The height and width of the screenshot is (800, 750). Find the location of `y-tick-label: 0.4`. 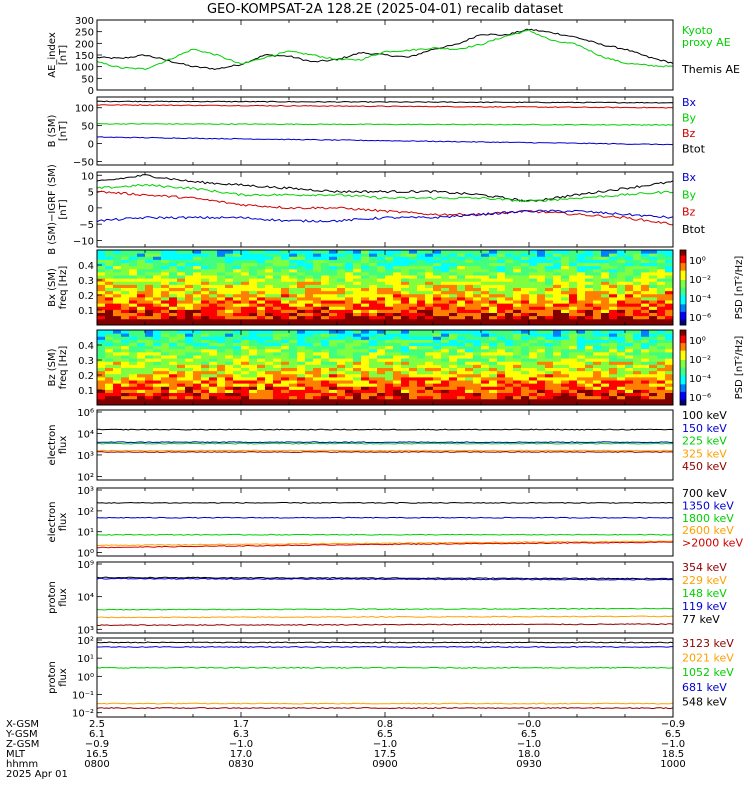

y-tick-label: 0.4 is located at coordinates (86, 266).